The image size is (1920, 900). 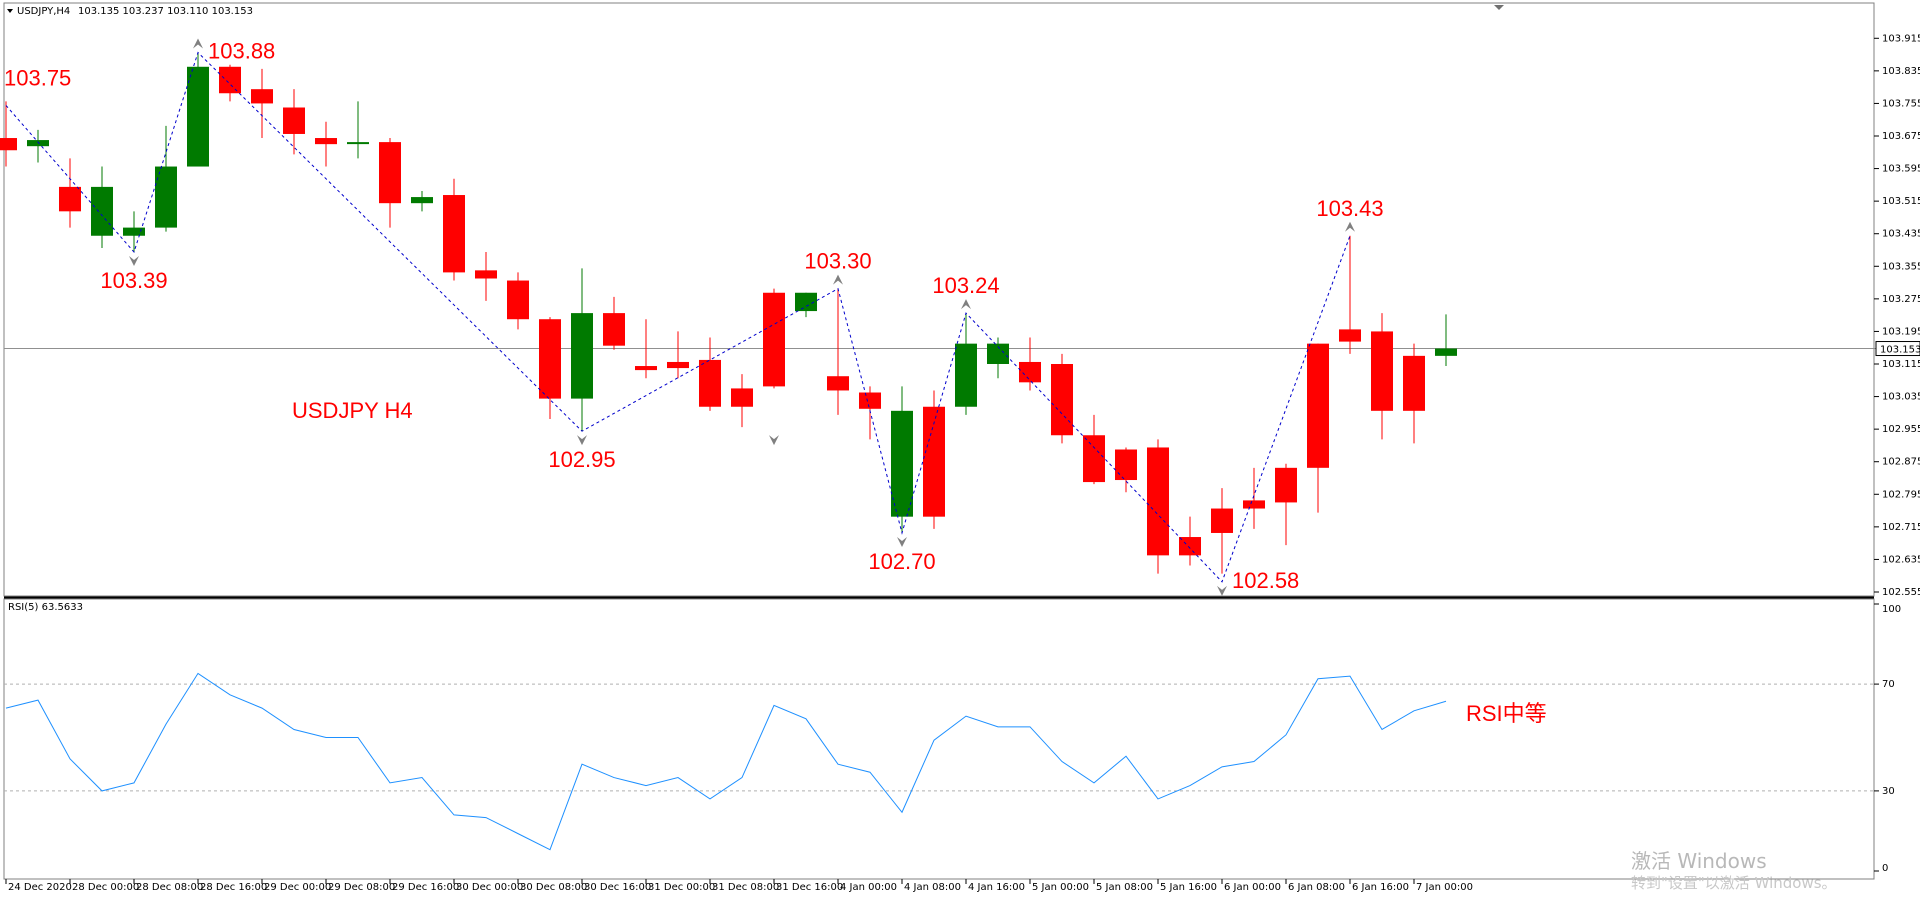 I want to click on rsi-header: RSI(5) 63.5633, so click(x=45, y=607).